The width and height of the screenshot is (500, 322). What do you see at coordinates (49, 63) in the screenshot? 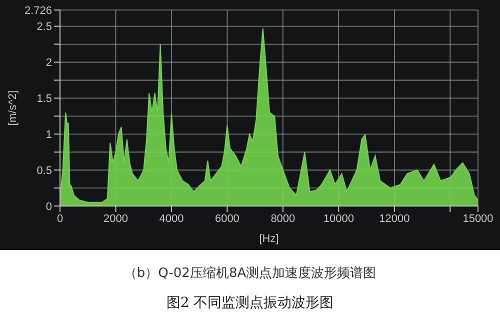
I see `y-tick-label: 2` at bounding box center [49, 63].